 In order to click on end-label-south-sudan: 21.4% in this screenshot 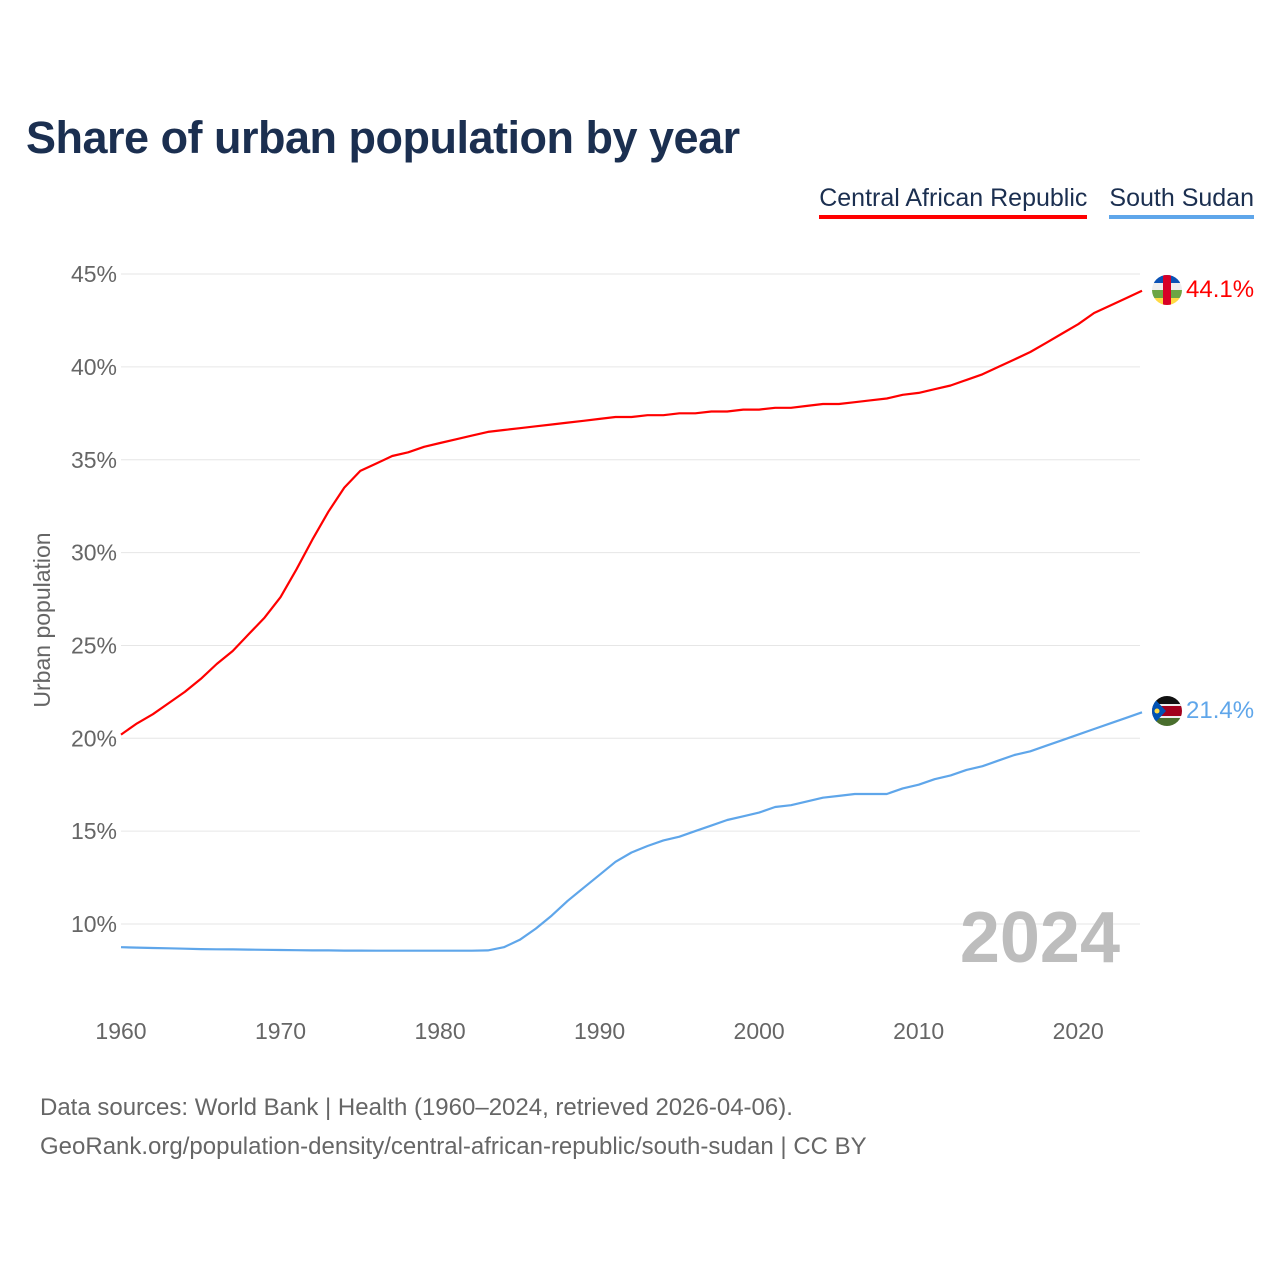, I will do `click(1220, 710)`.